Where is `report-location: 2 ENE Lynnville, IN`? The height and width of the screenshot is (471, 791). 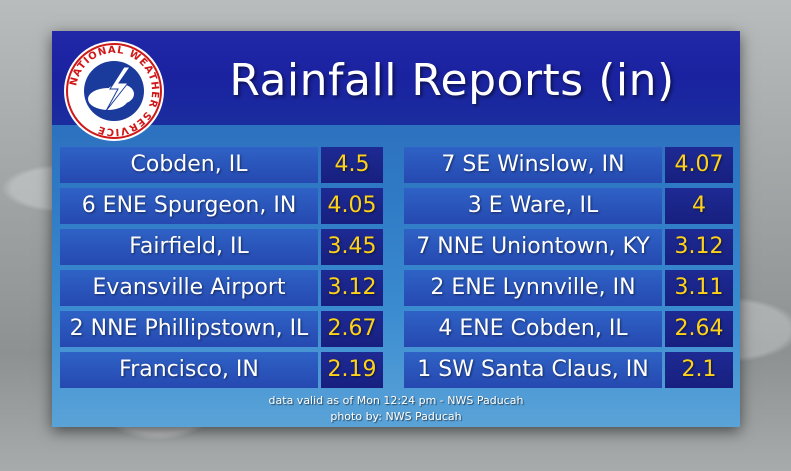
report-location: 2 ENE Lynnville, IN is located at coordinates (533, 288).